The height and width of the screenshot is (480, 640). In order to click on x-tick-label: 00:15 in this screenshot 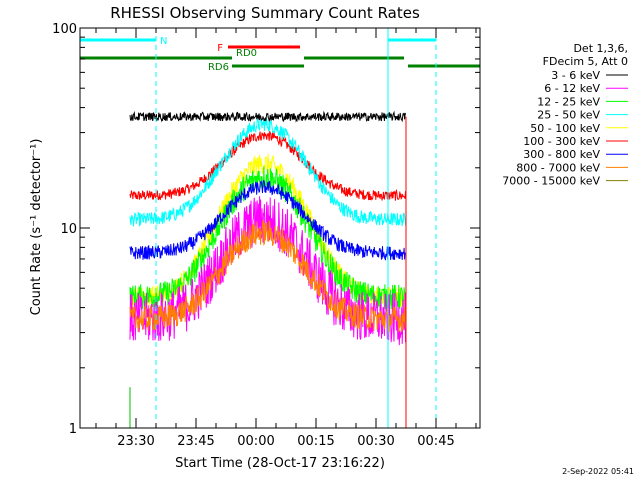, I will do `click(315, 441)`.